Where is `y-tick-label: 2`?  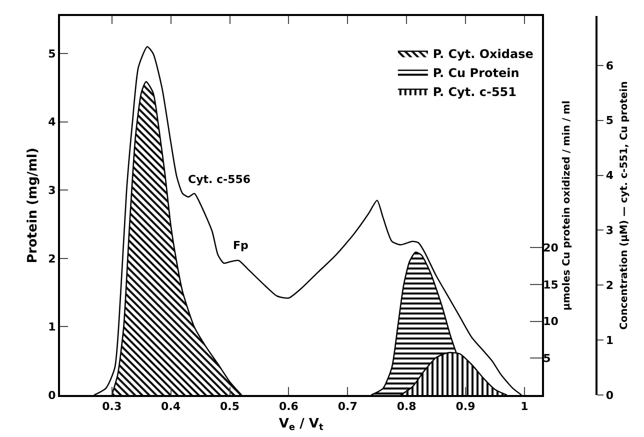
y-tick-label: 2 is located at coordinates (52, 259).